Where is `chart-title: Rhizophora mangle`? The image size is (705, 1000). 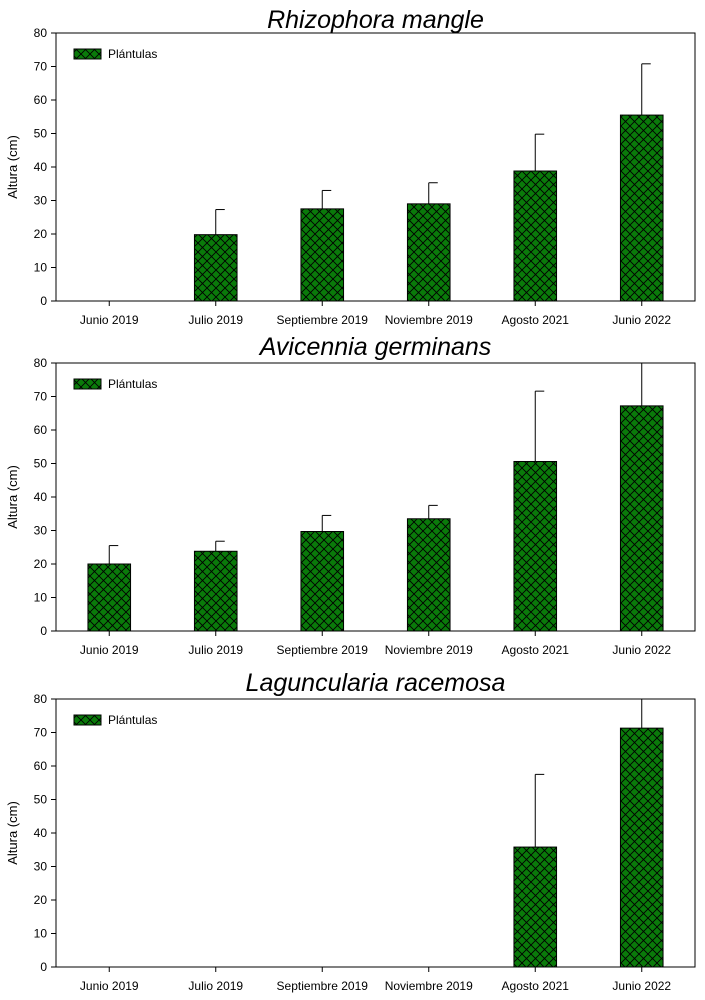 chart-title: Rhizophora mangle is located at coordinates (375, 20).